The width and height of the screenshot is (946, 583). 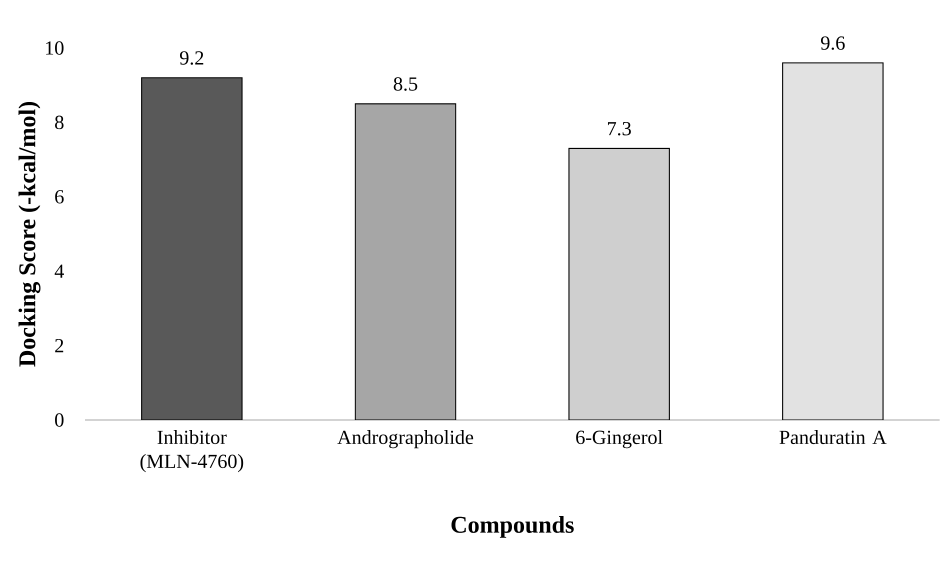 I want to click on y-axis-title: Docking Score (-kcal/mol), so click(x=29, y=234).